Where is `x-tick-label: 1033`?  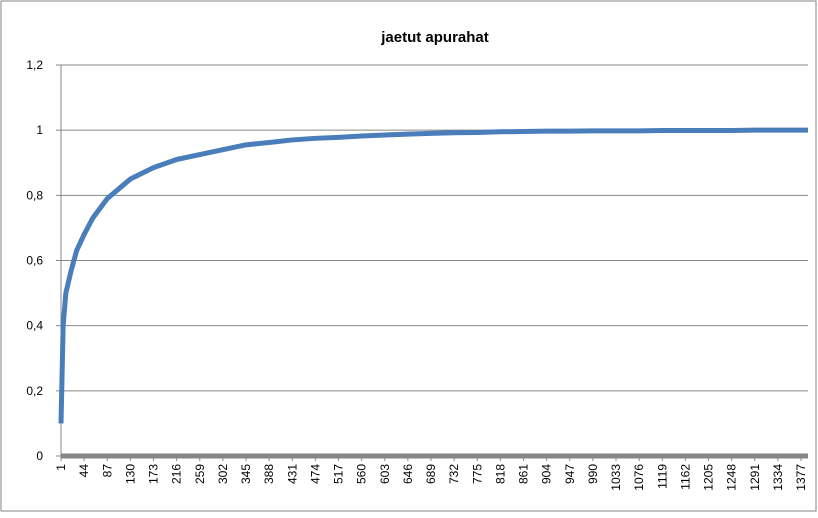
x-tick-label: 1033 is located at coordinates (616, 477).